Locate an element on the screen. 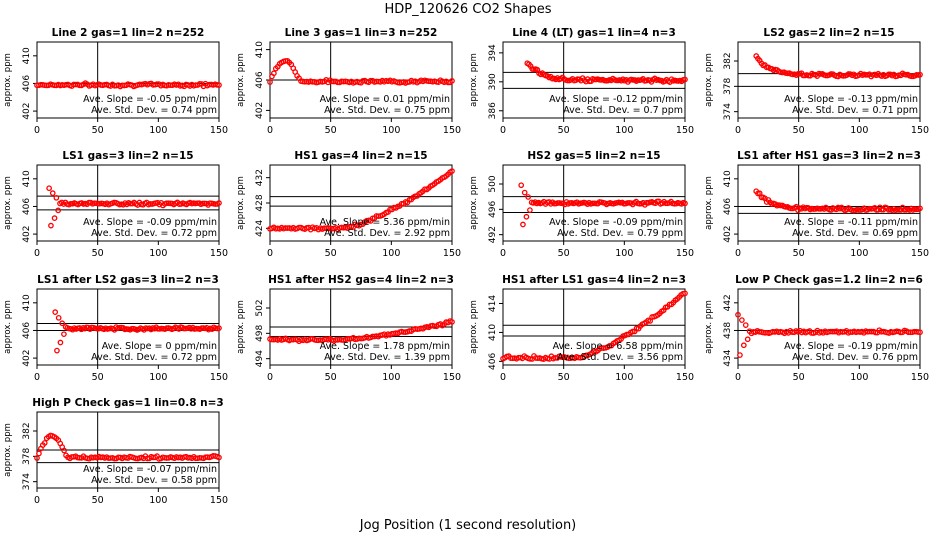 The image size is (936, 540). panel-7-ytick-label: 496 is located at coordinates (493, 208).